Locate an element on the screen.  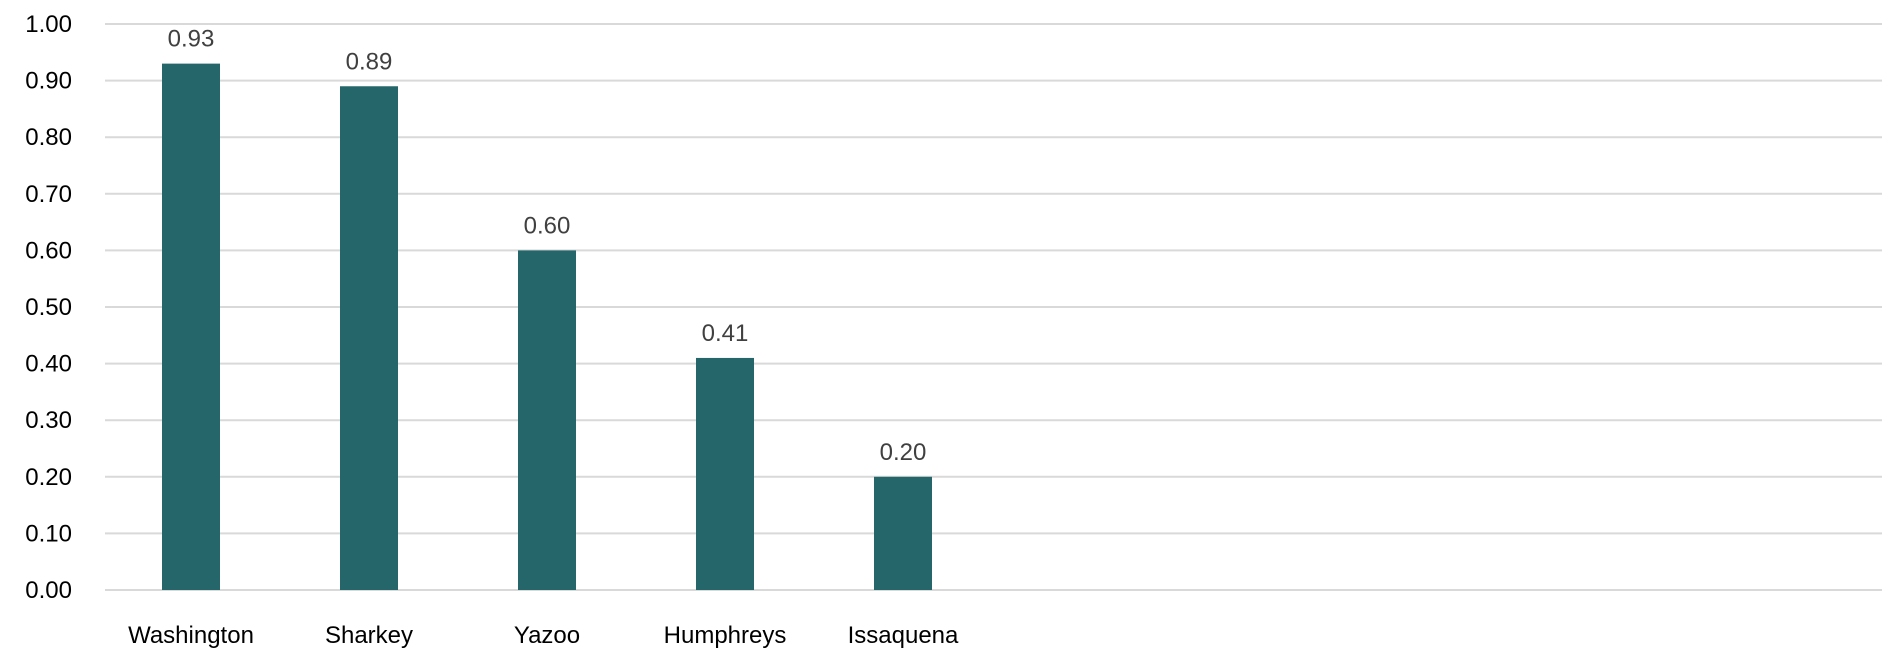
y-tick-label: 1.00 is located at coordinates (48, 24).